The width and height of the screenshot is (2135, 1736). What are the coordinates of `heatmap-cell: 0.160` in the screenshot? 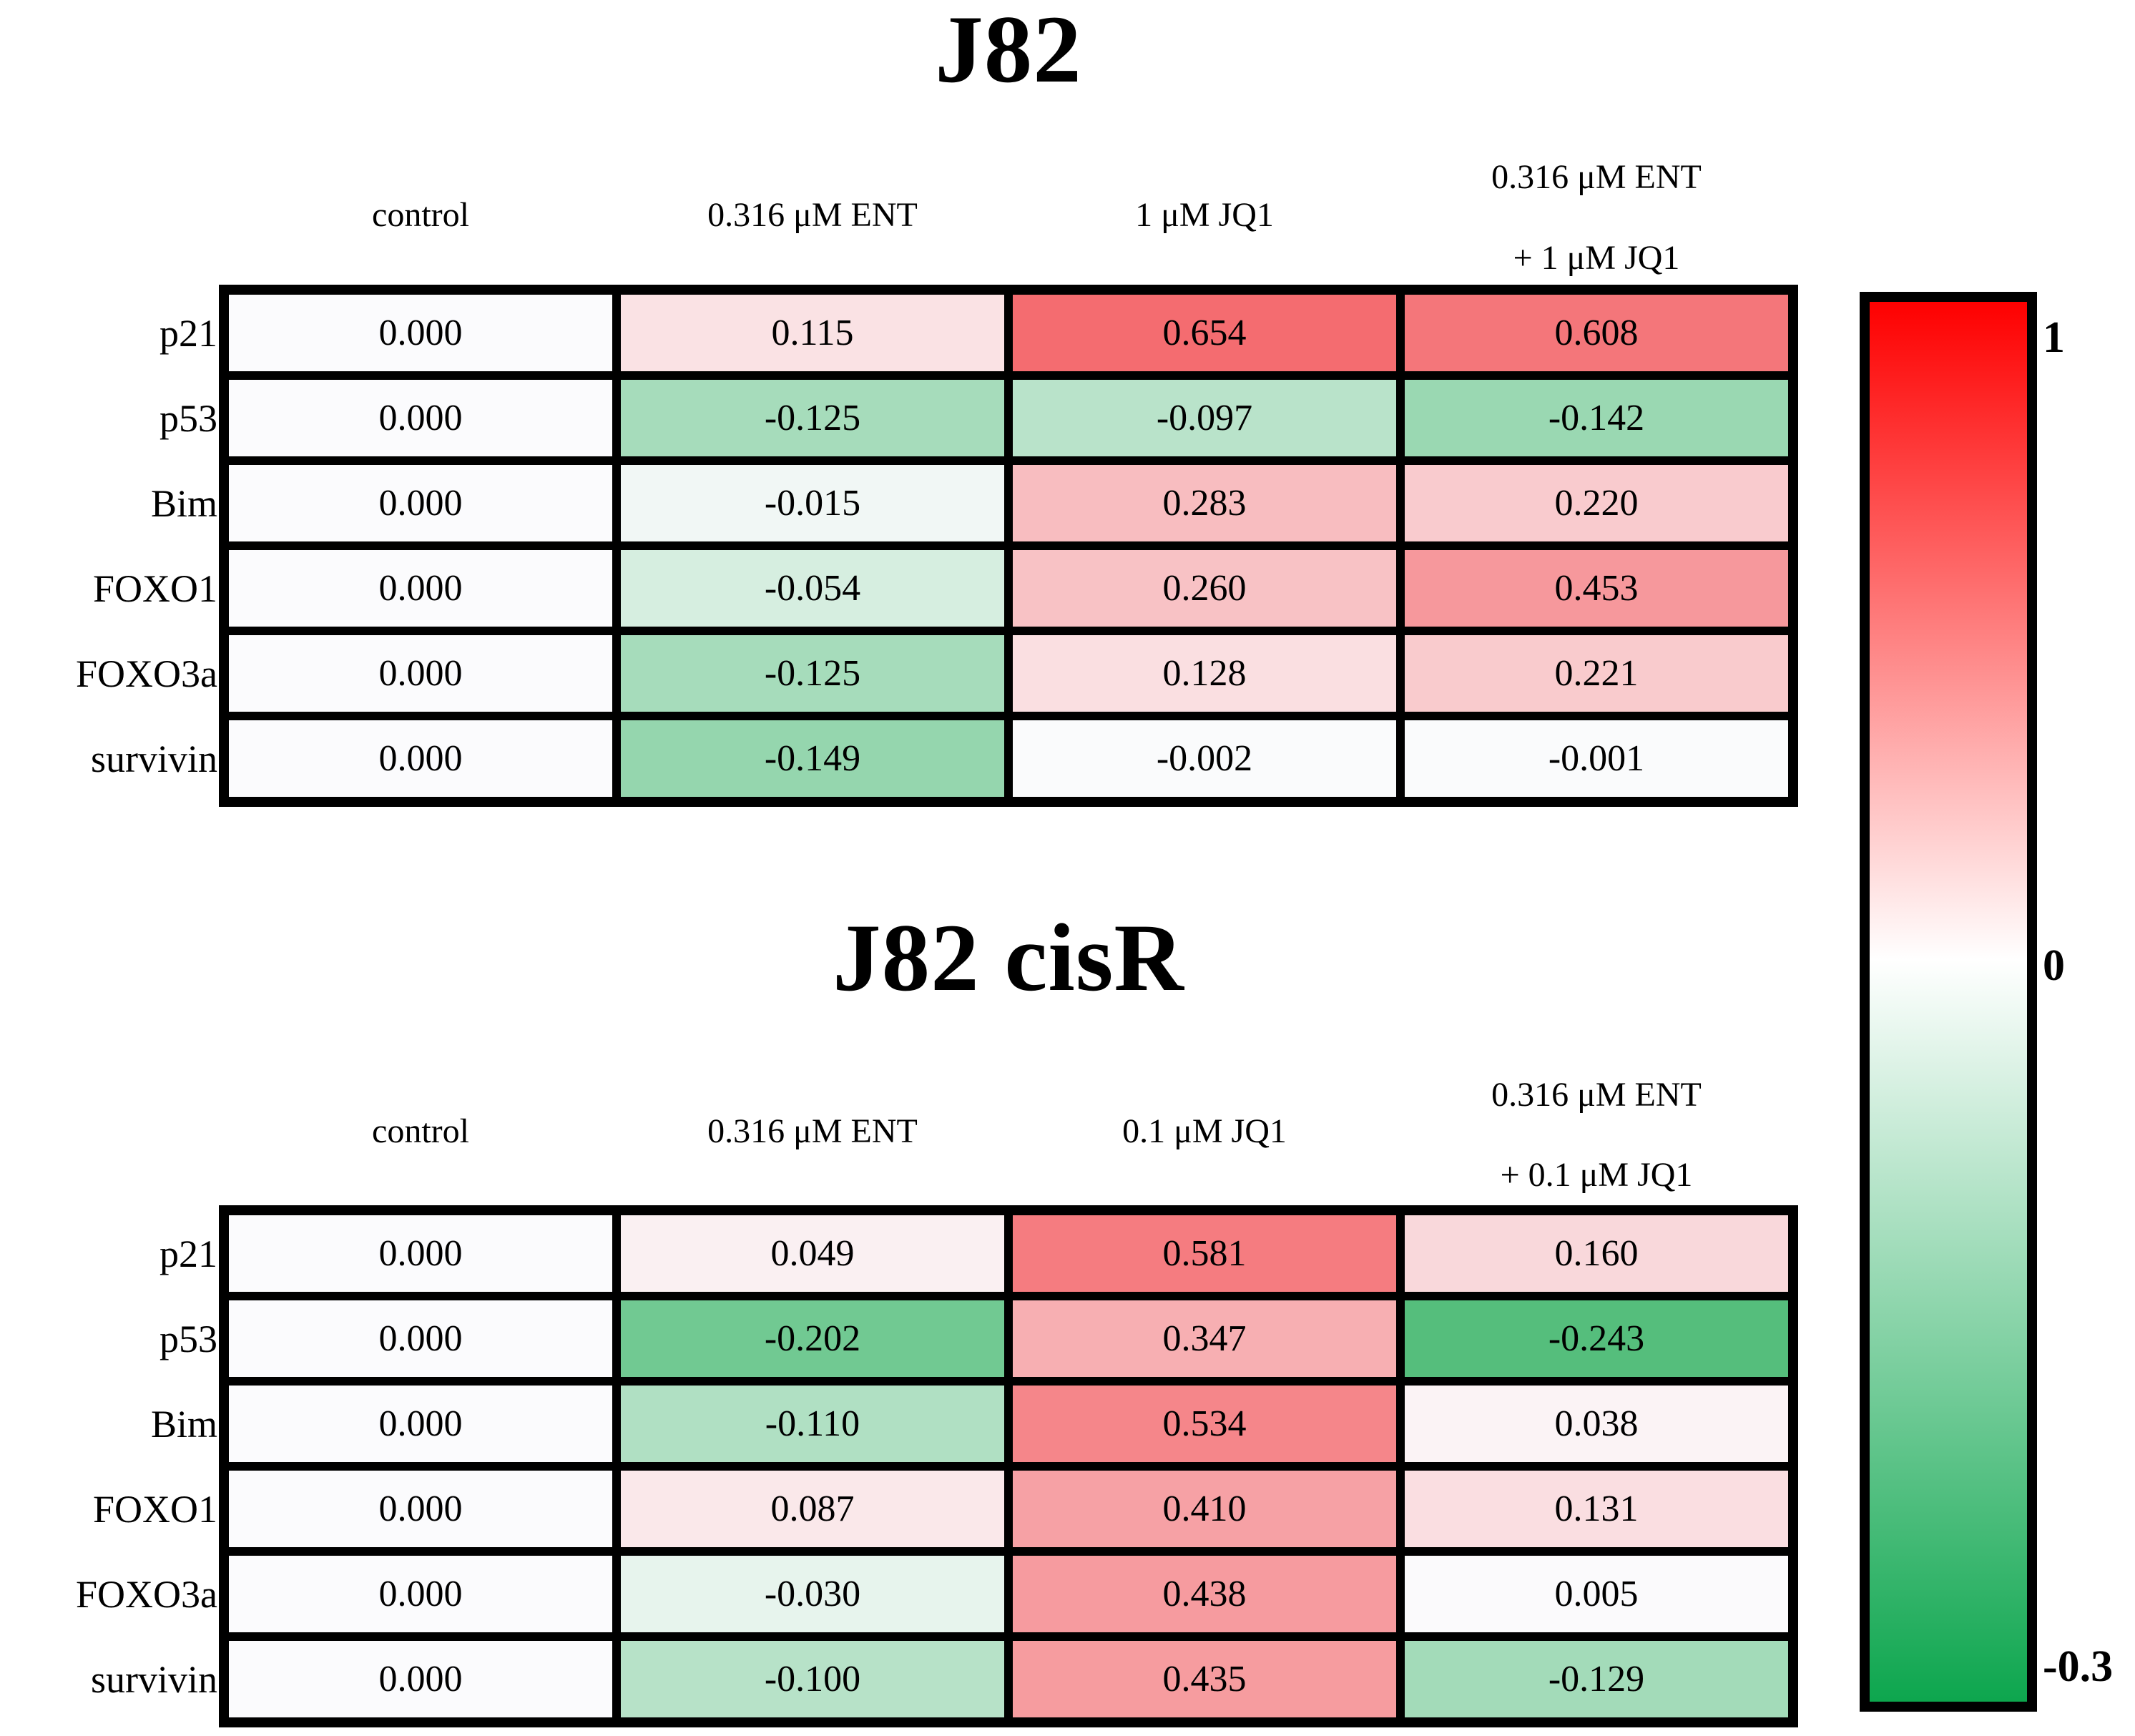 It's located at (1596, 1253).